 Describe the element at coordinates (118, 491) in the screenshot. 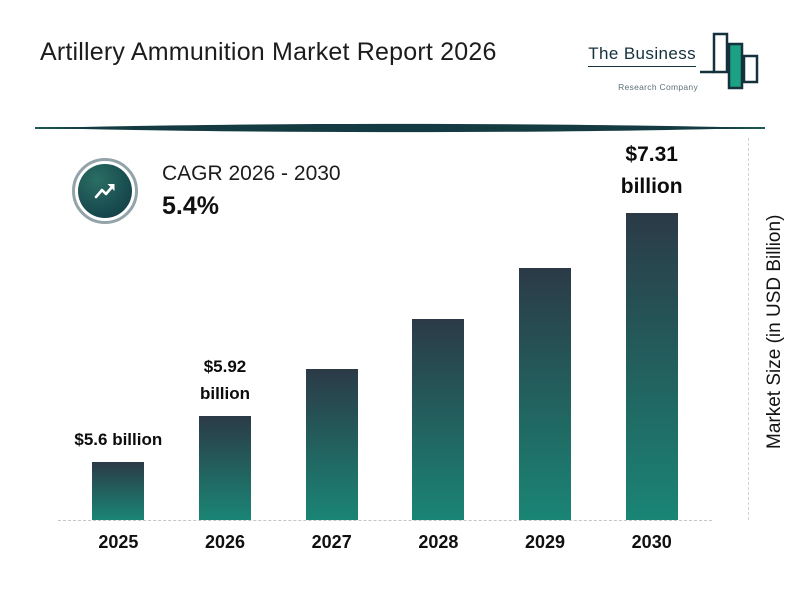

I see `bar-2025` at that location.